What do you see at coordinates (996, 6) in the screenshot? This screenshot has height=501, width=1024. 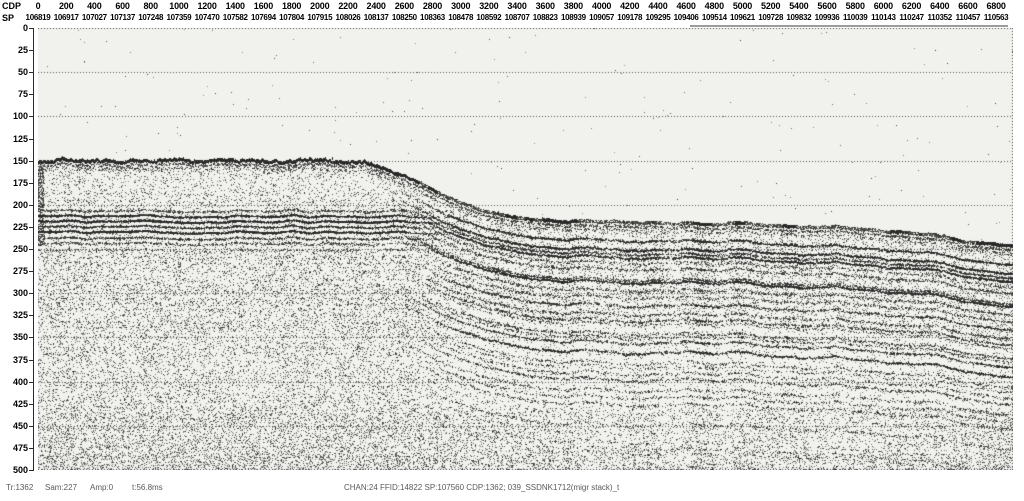 I see `cdp-header-value: 6800` at bounding box center [996, 6].